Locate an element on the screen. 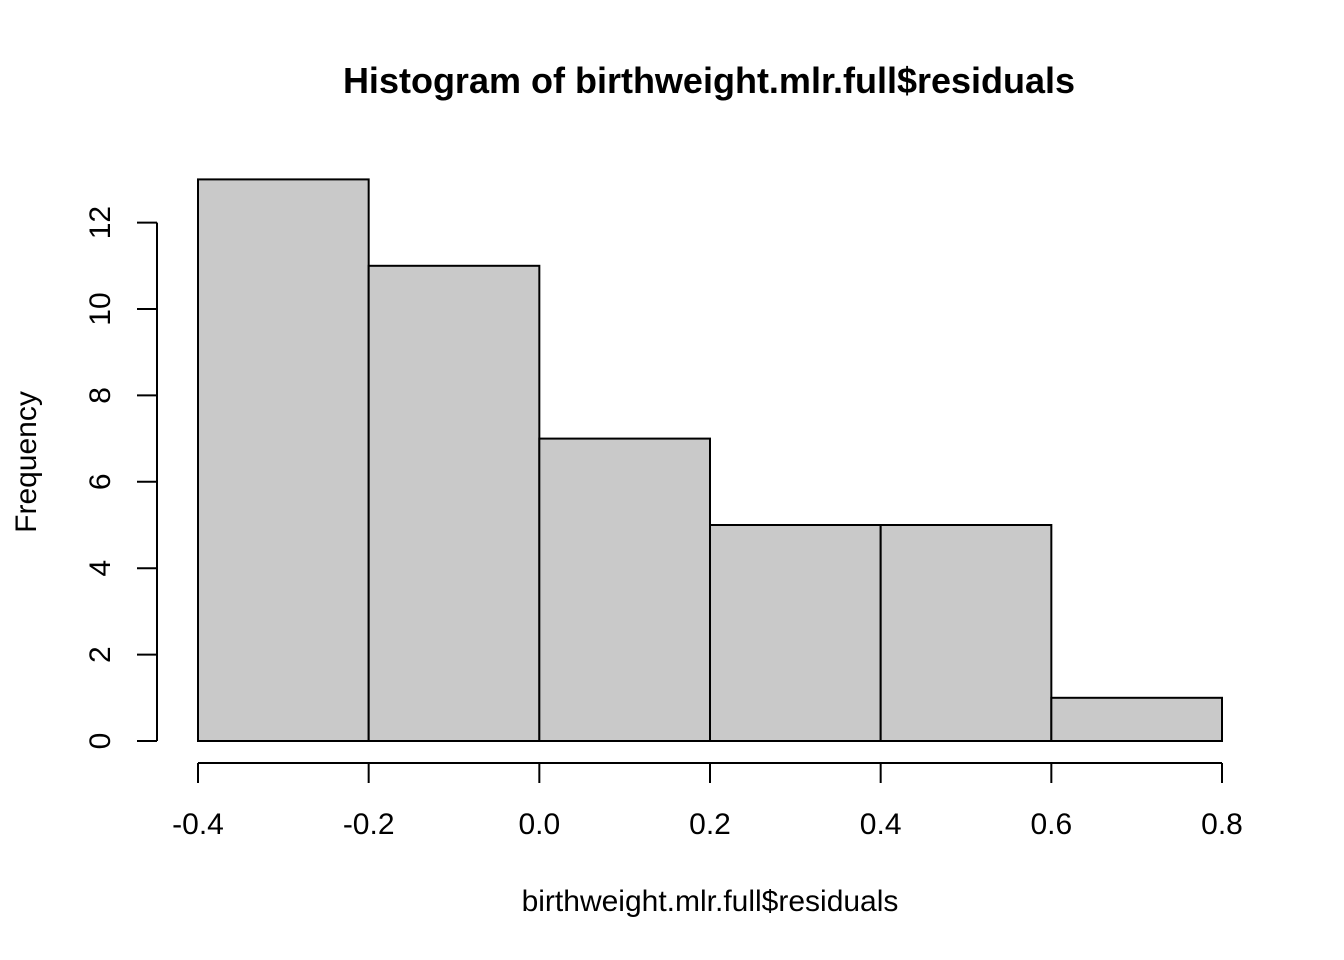 The width and height of the screenshot is (1344, 960). x-axis-label: birthweight.mlr.full$residuals is located at coordinates (710, 901).